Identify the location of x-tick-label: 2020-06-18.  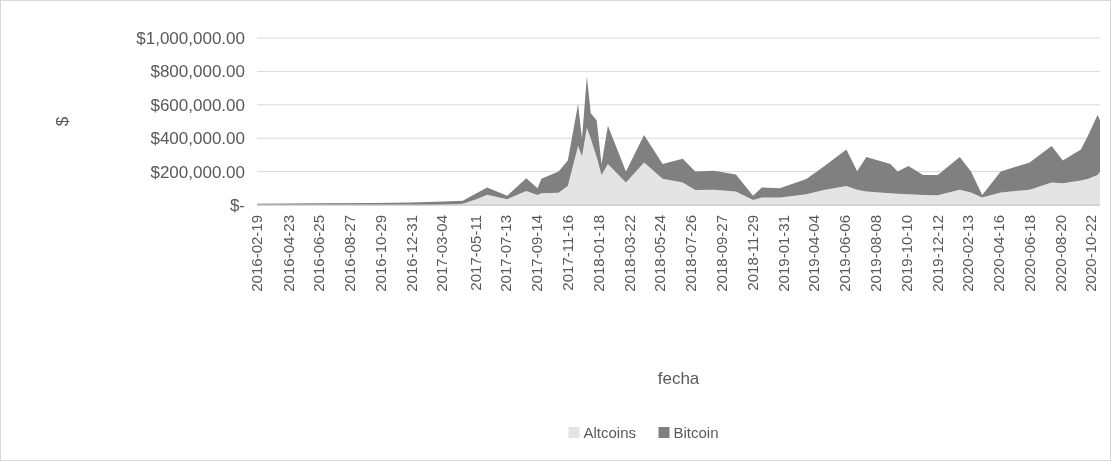
(1029, 253).